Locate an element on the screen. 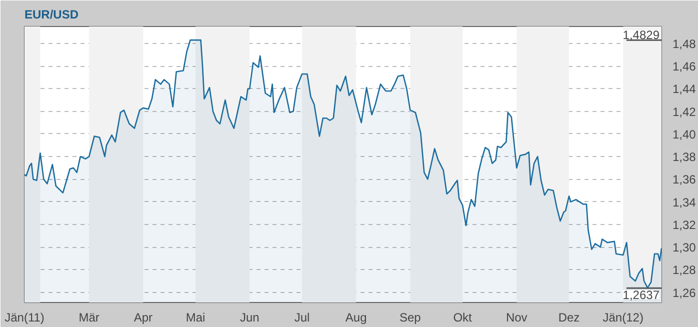  y-tick-label: 1,48 is located at coordinates (684, 43).